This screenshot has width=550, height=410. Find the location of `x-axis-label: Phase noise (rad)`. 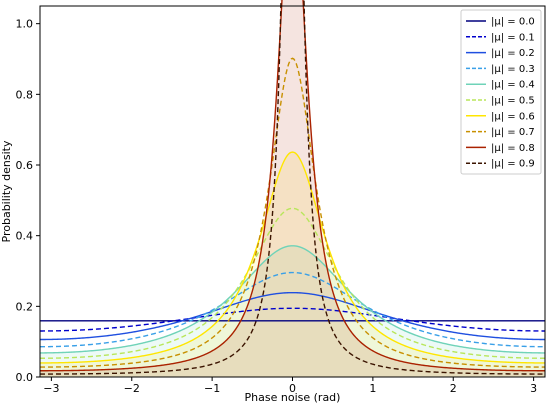

x-axis-label: Phase noise (rad) is located at coordinates (293, 397).